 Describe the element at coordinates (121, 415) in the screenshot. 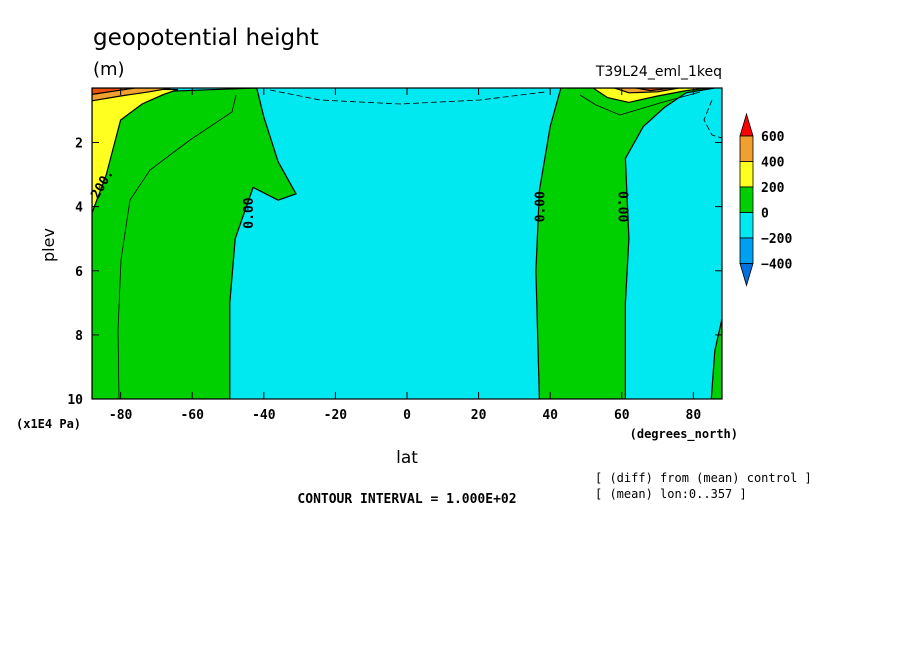

I see `x-tick-label-0: -80` at that location.